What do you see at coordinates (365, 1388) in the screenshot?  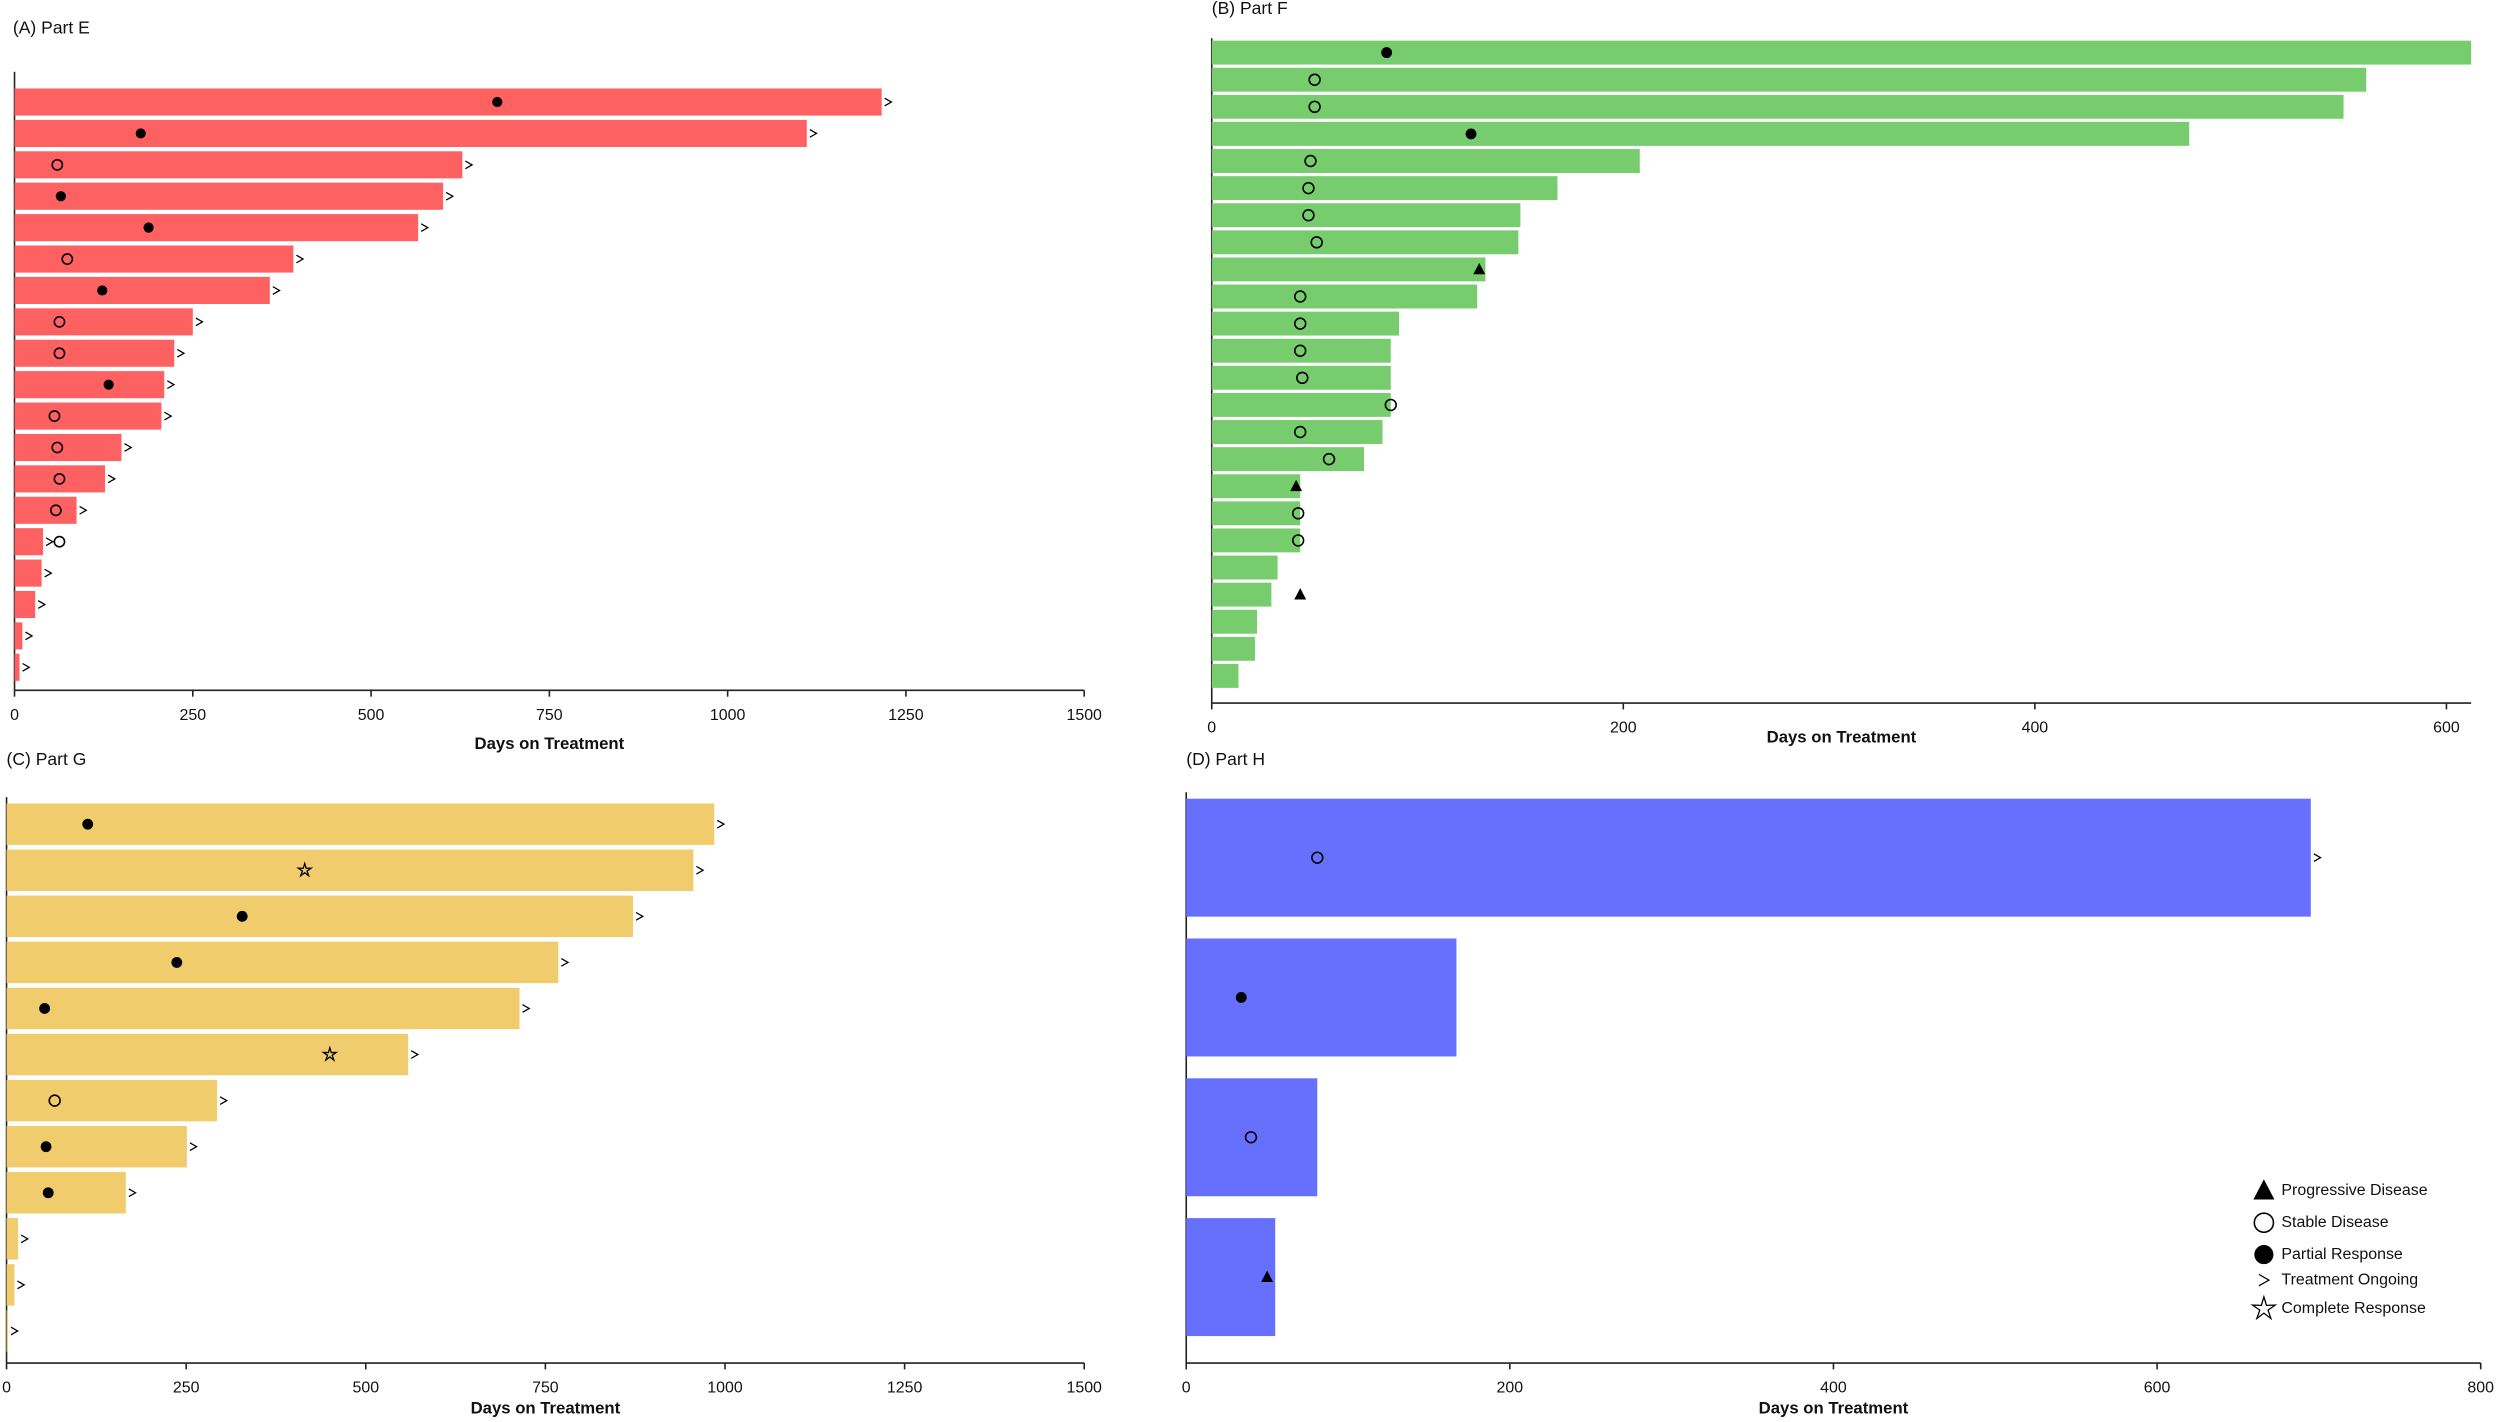 I see `x-tick-label: 500` at bounding box center [365, 1388].